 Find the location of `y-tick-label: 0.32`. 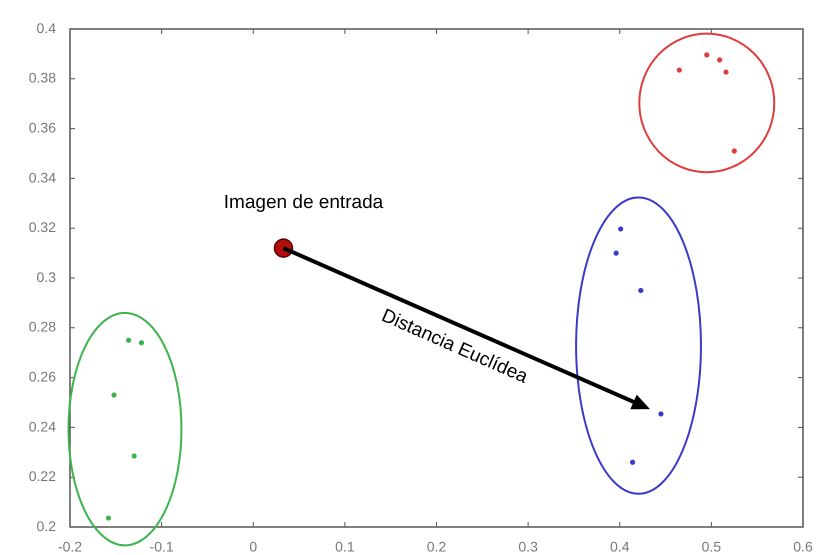

y-tick-label: 0.32 is located at coordinates (42, 227).